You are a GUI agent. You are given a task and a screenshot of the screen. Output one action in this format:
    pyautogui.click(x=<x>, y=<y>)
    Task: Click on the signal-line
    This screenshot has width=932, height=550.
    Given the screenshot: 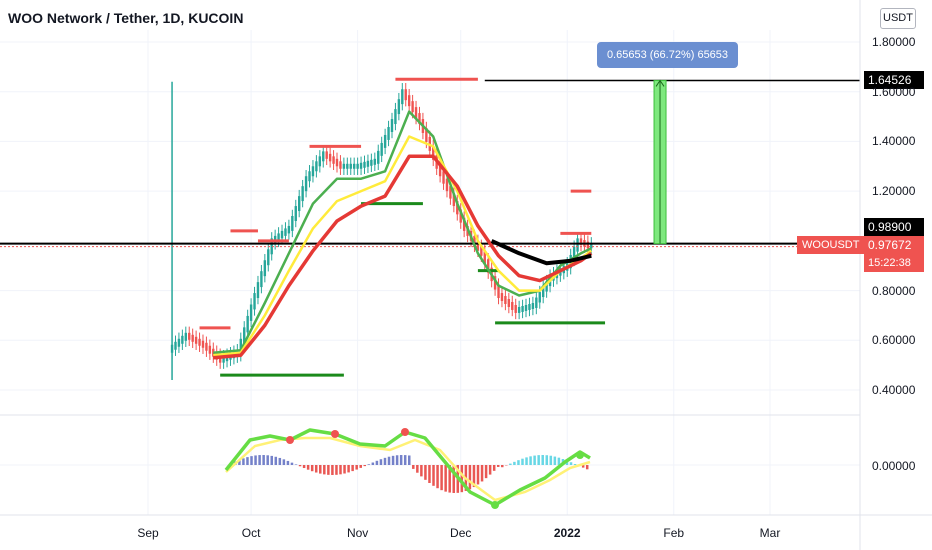 What is the action you would take?
    pyautogui.click(x=408, y=469)
    